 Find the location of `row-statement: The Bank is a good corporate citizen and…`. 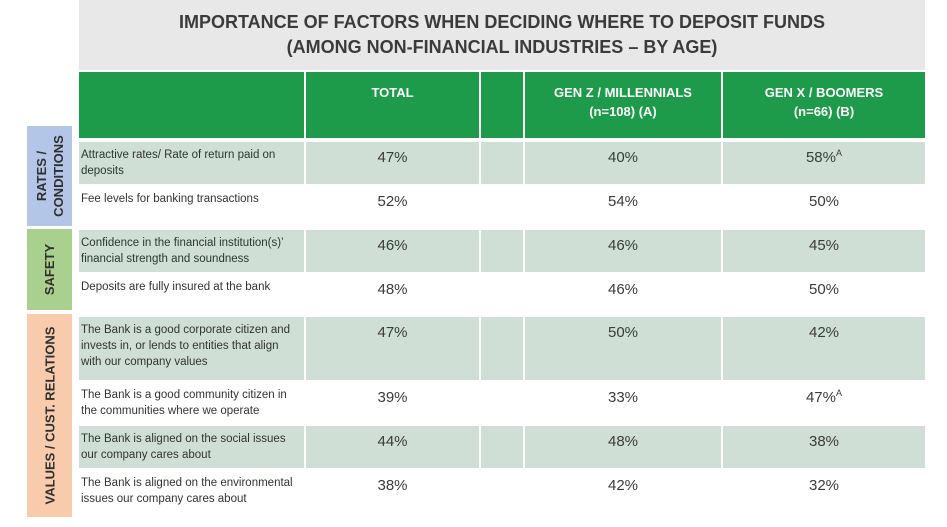

row-statement: The Bank is a good corporate citizen and… is located at coordinates (191, 348).